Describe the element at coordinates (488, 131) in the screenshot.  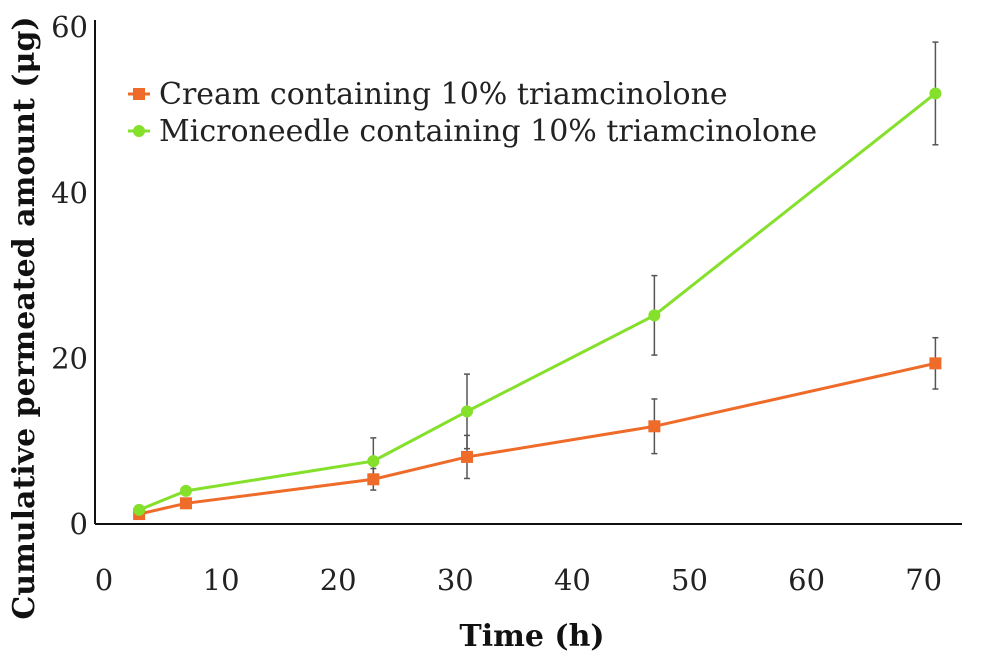
I see `legend-label: Microneedle containing 10% triamcinolone` at that location.